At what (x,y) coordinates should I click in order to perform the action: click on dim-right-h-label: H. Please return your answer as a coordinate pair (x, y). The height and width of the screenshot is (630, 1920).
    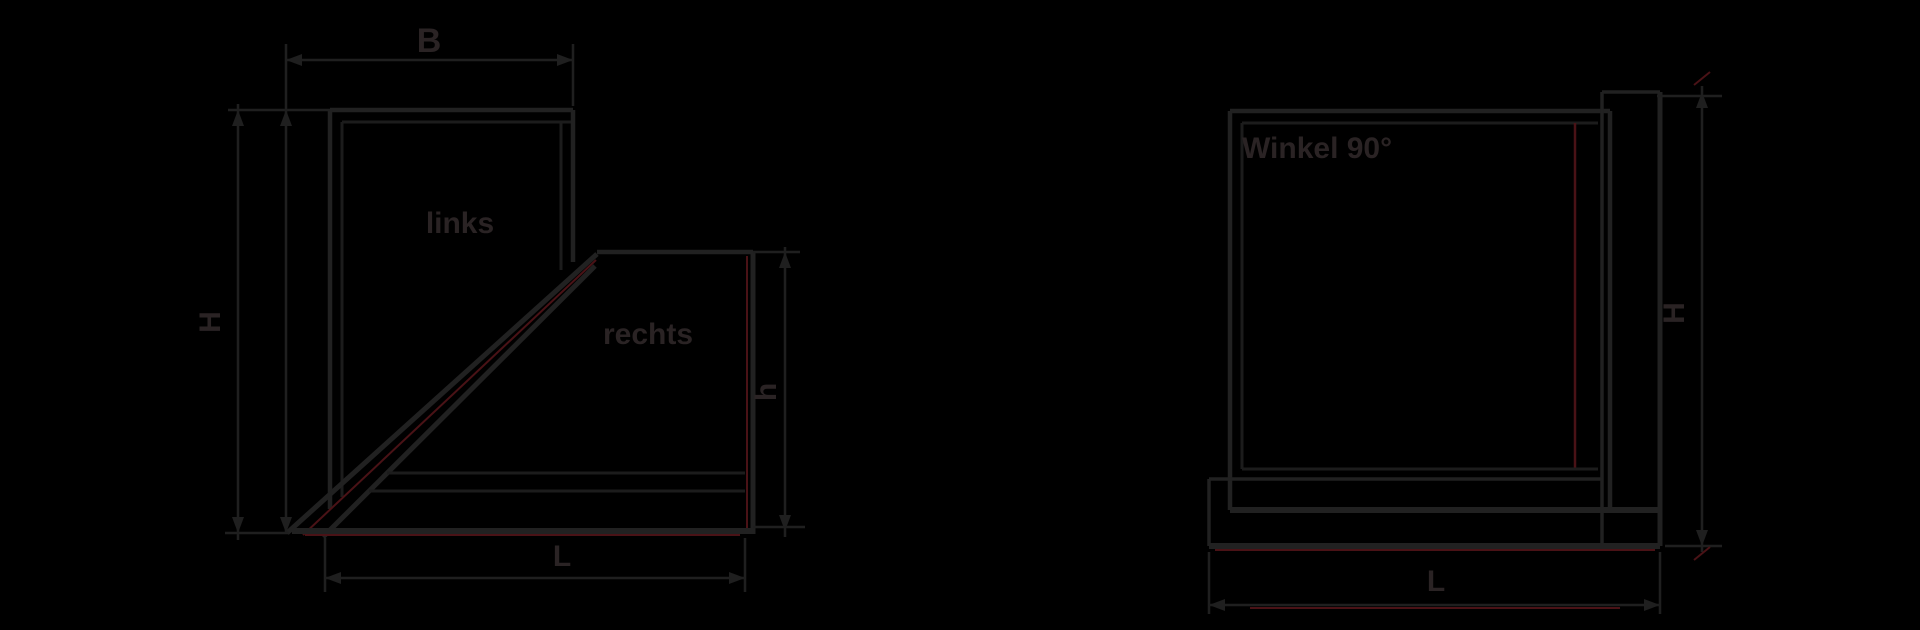
    Looking at the image, I should click on (1674, 313).